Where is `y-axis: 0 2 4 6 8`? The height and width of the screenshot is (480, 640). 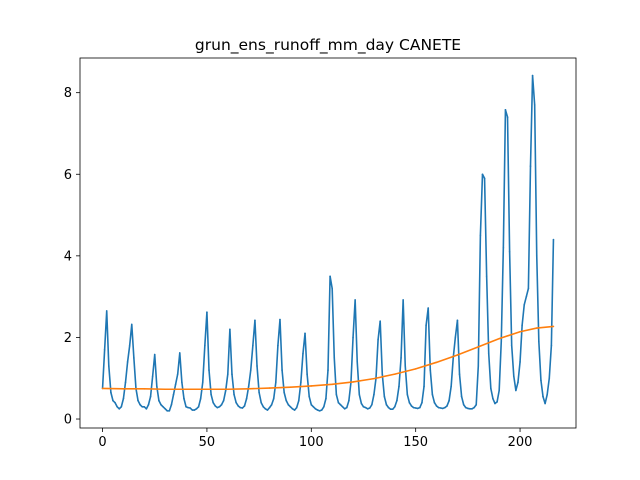
y-axis: 0 2 4 6 8 is located at coordinates (72, 257).